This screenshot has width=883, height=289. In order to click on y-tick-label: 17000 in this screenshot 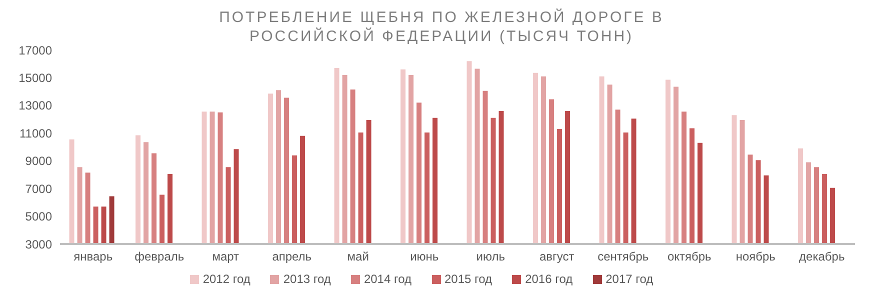, I will do `click(35, 50)`.